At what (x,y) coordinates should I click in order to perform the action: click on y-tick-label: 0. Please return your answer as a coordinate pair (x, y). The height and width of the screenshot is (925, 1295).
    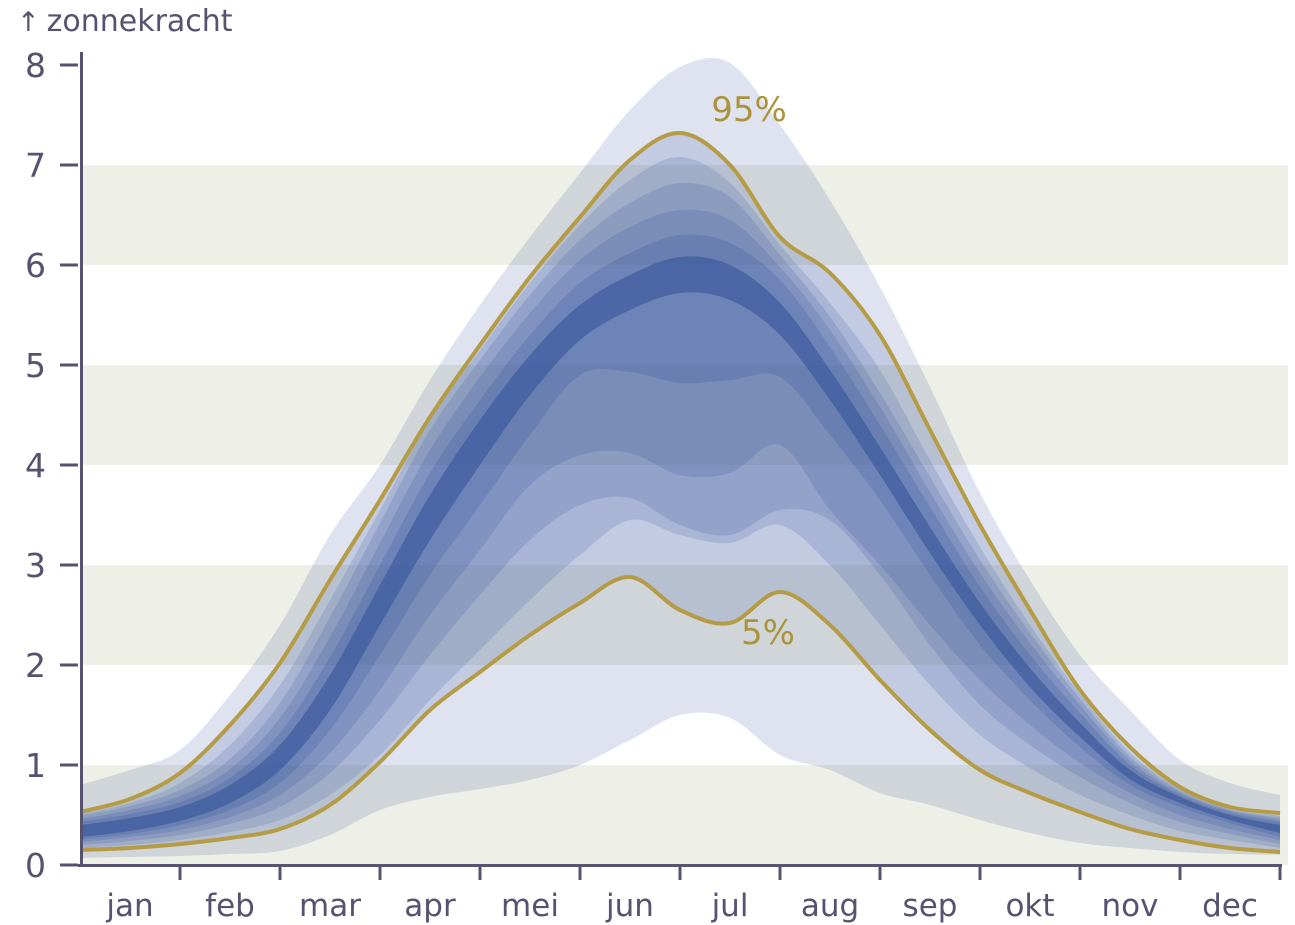
    Looking at the image, I should click on (35, 865).